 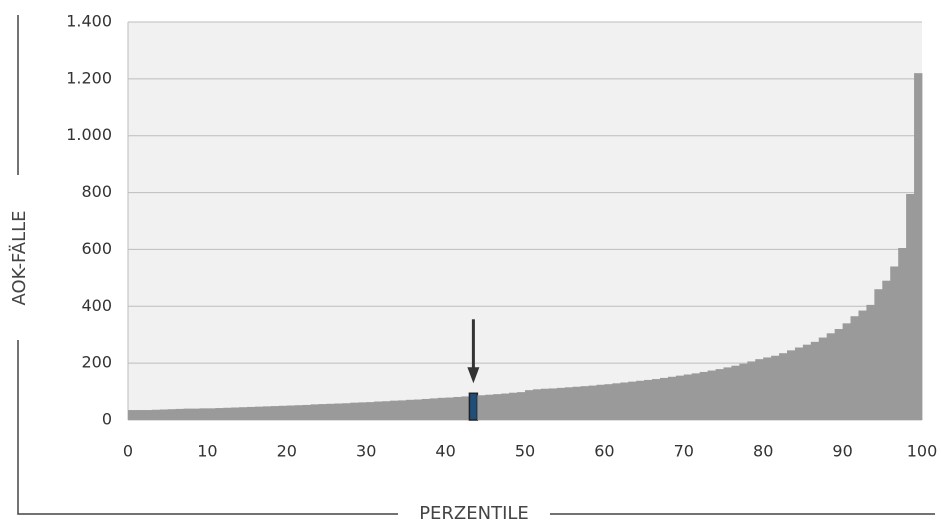 What do you see at coordinates (473, 406) in the screenshot?
I see `highlighted-bar` at bounding box center [473, 406].